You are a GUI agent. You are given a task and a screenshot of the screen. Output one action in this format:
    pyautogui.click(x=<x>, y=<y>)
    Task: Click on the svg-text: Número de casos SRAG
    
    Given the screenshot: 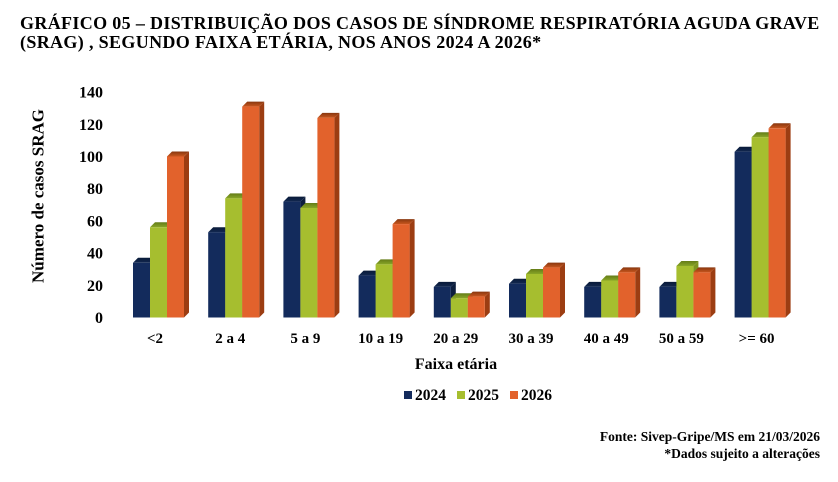 What is the action you would take?
    pyautogui.click(x=38, y=196)
    